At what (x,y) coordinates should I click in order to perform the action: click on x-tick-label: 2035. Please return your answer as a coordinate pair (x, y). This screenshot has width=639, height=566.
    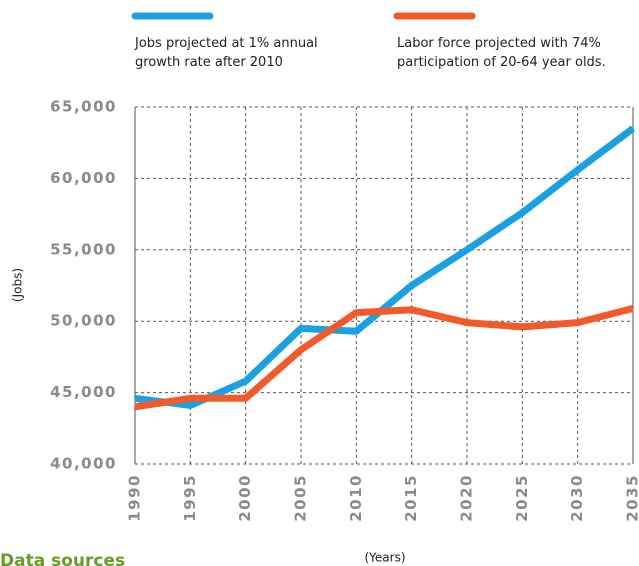
    Looking at the image, I should click on (631, 498).